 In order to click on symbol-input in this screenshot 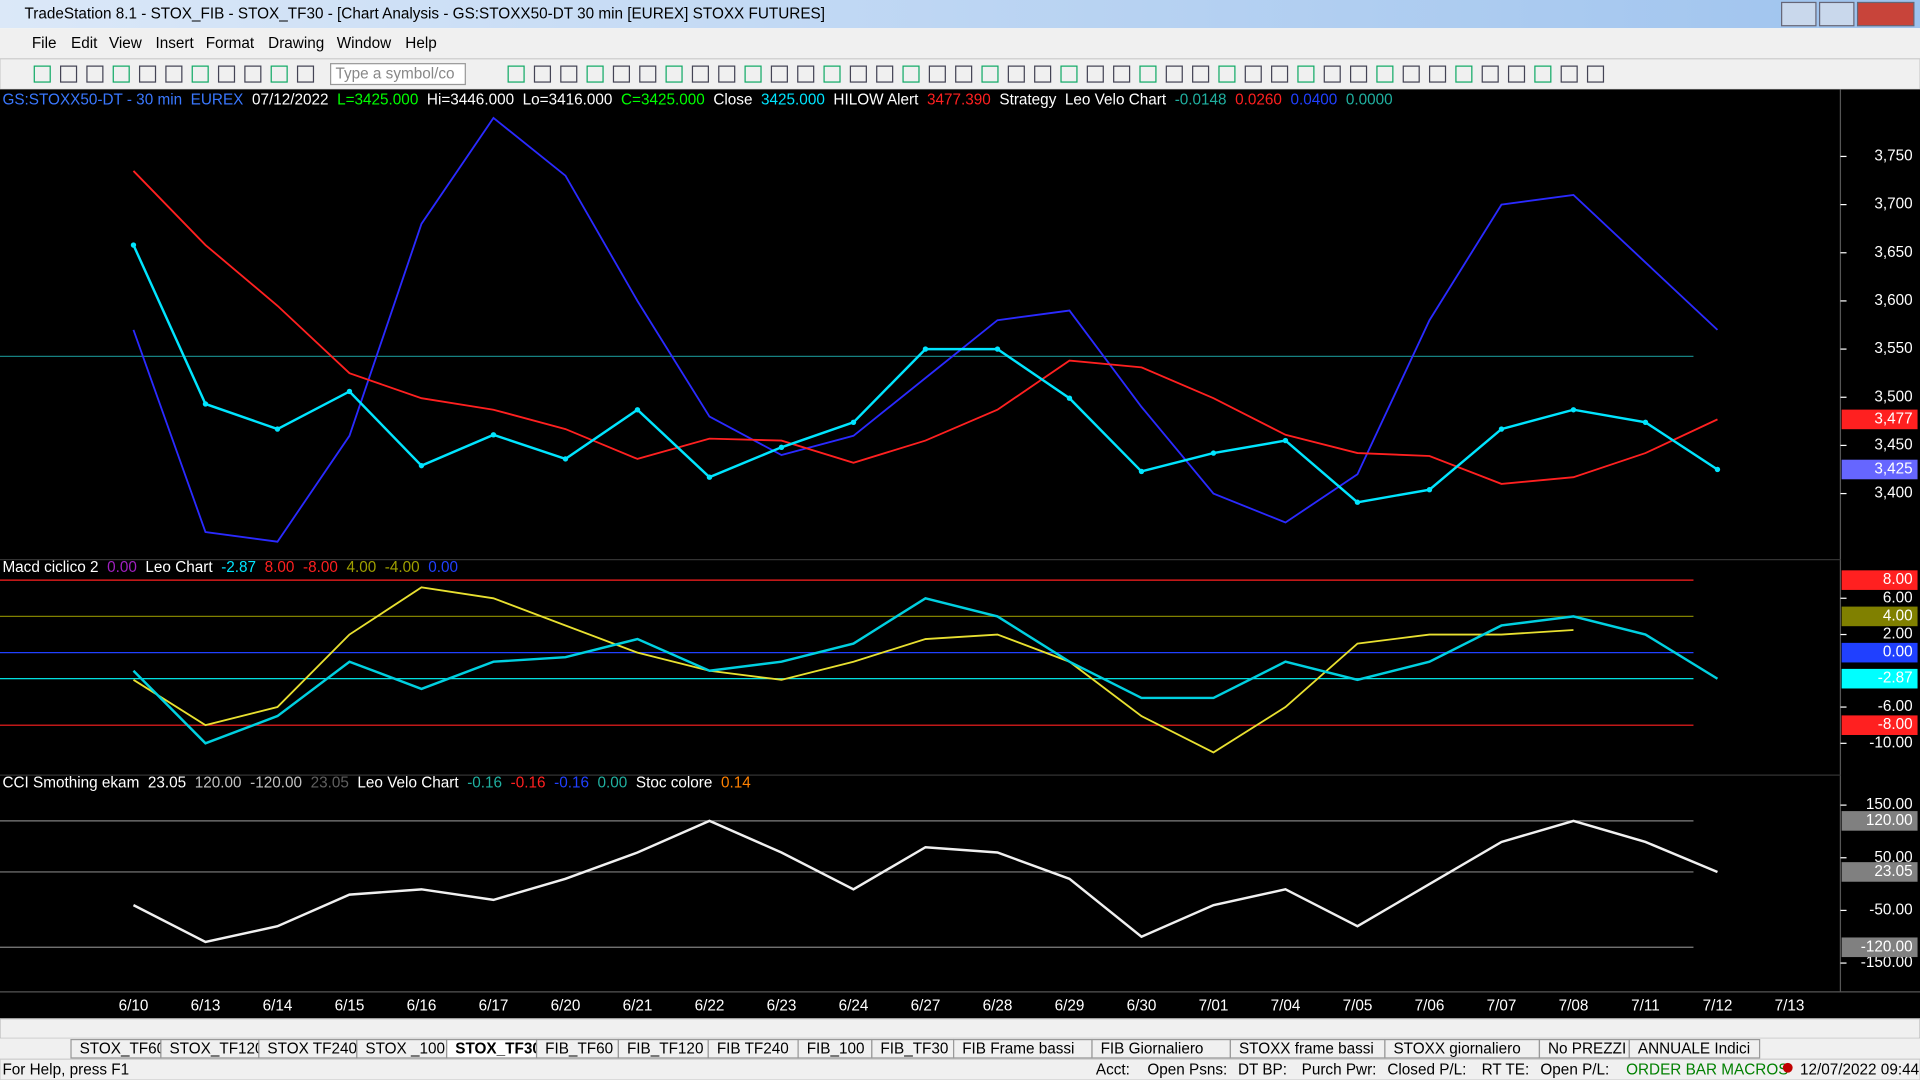, I will do `click(398, 74)`.